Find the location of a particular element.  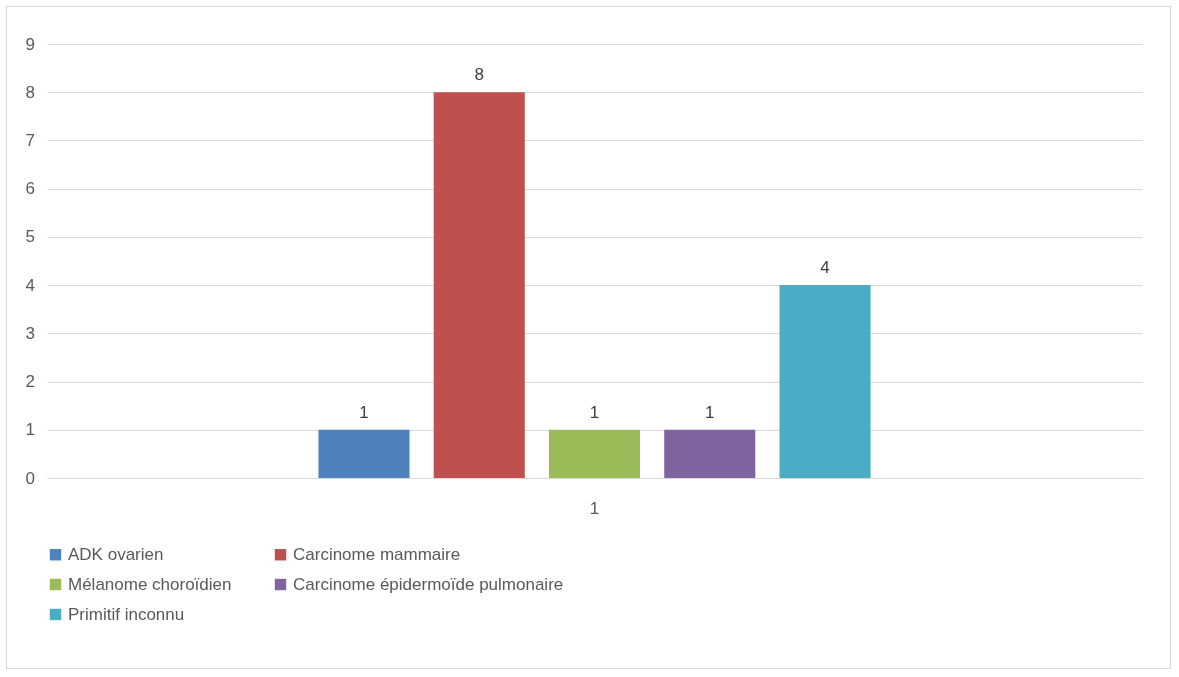

y-tick-label: 2 is located at coordinates (30, 382).